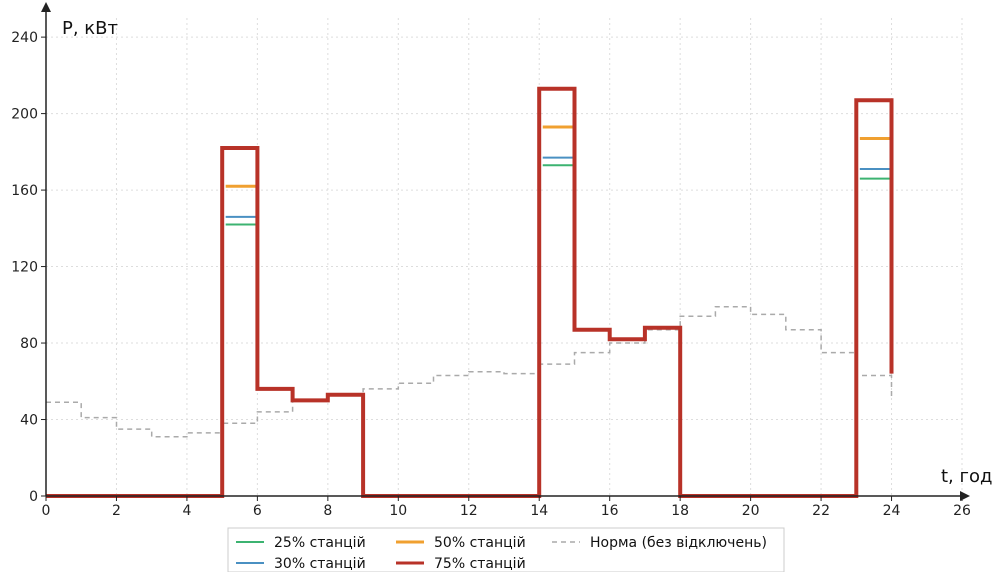 The image size is (1000, 572). I want to click on y-tick-label-40: 40, so click(29, 421).